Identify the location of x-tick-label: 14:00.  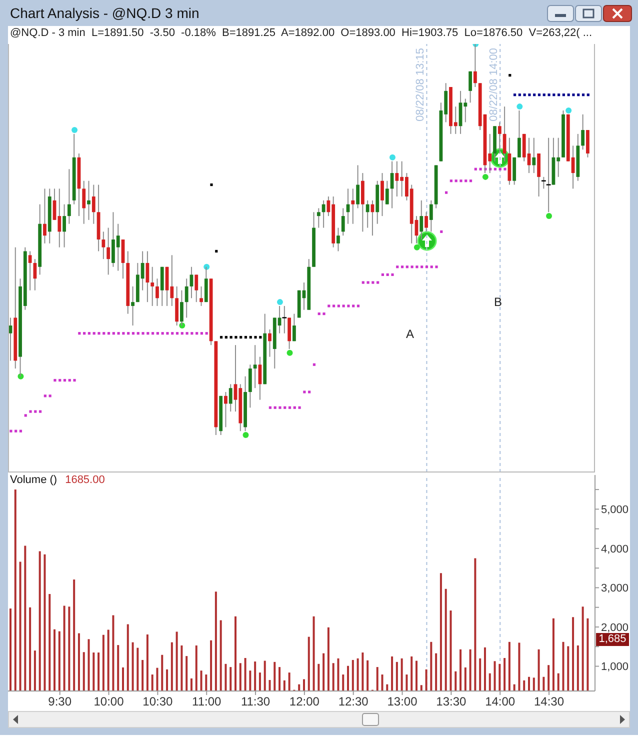
(500, 701).